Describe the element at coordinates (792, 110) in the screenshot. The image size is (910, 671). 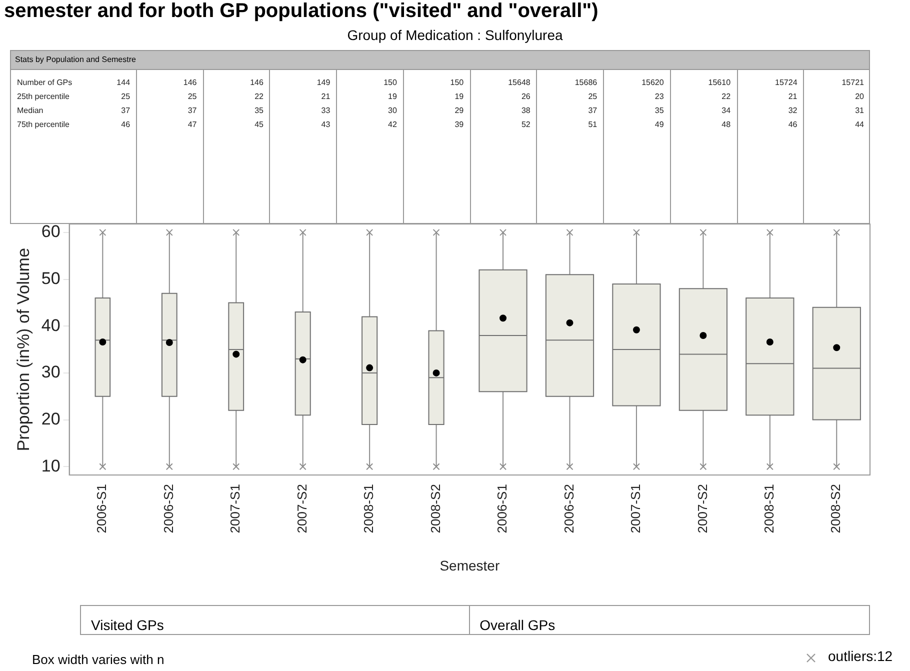
I see `text: 32` at that location.